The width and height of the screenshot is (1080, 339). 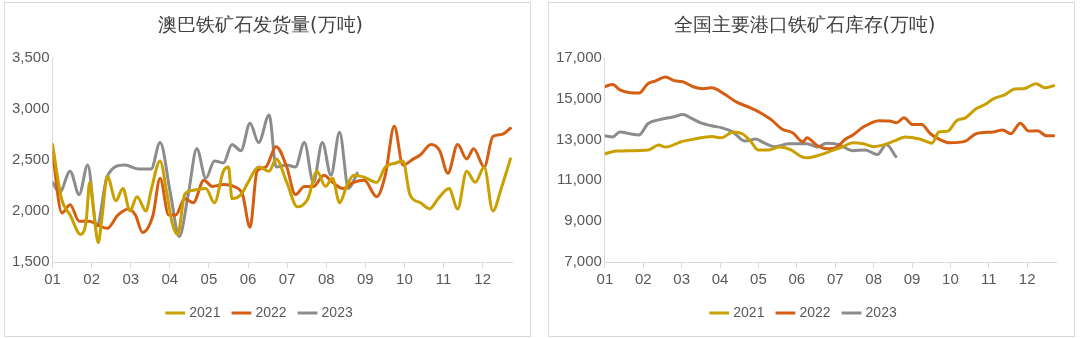 What do you see at coordinates (578, 97) in the screenshot?
I see `y-tick-label: 15,000` at bounding box center [578, 97].